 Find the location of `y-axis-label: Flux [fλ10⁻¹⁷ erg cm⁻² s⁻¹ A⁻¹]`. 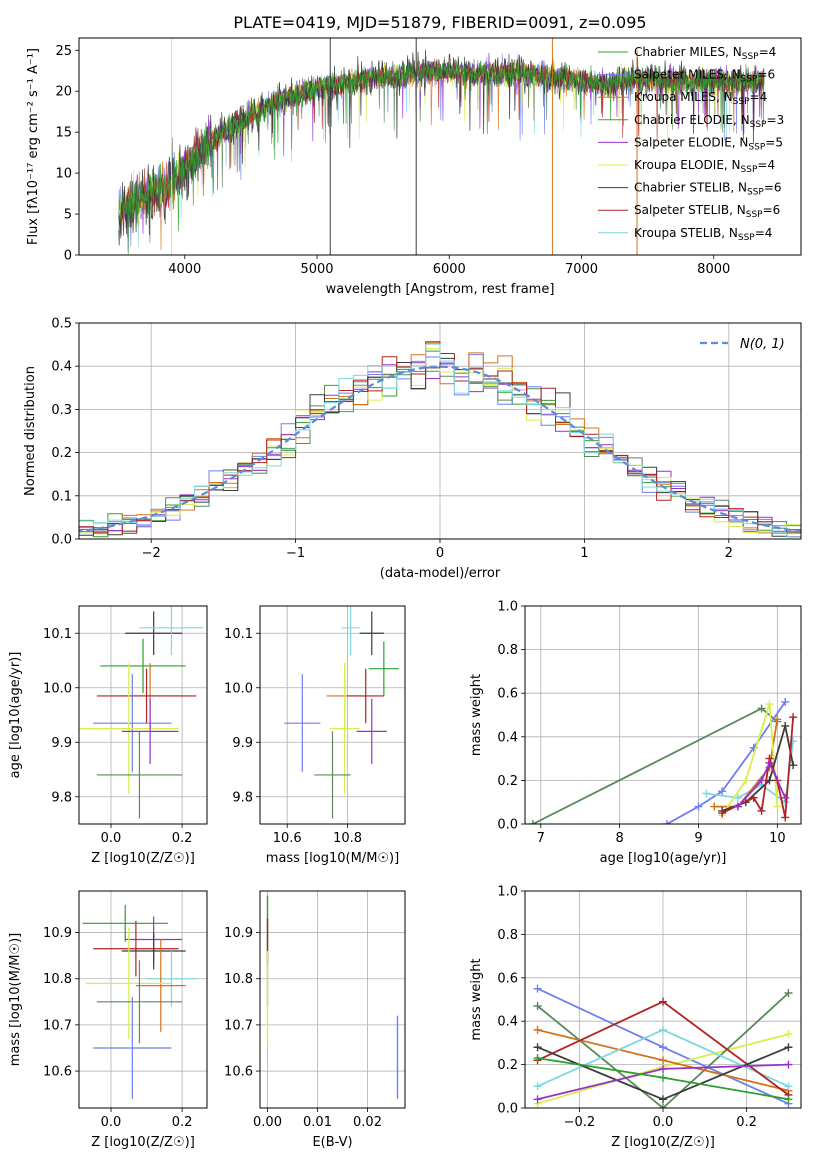

y-axis-label: Flux [fλ10⁻¹⁷ erg cm⁻² s⁻¹ A⁻¹] is located at coordinates (33, 146).